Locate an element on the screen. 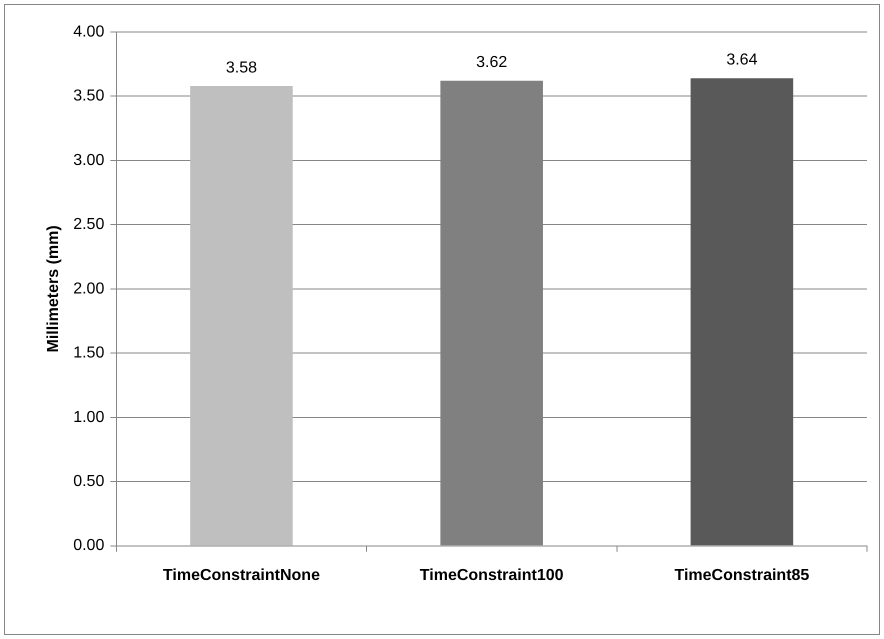 This screenshot has height=639, width=884. data-label: 3.64 is located at coordinates (742, 60).